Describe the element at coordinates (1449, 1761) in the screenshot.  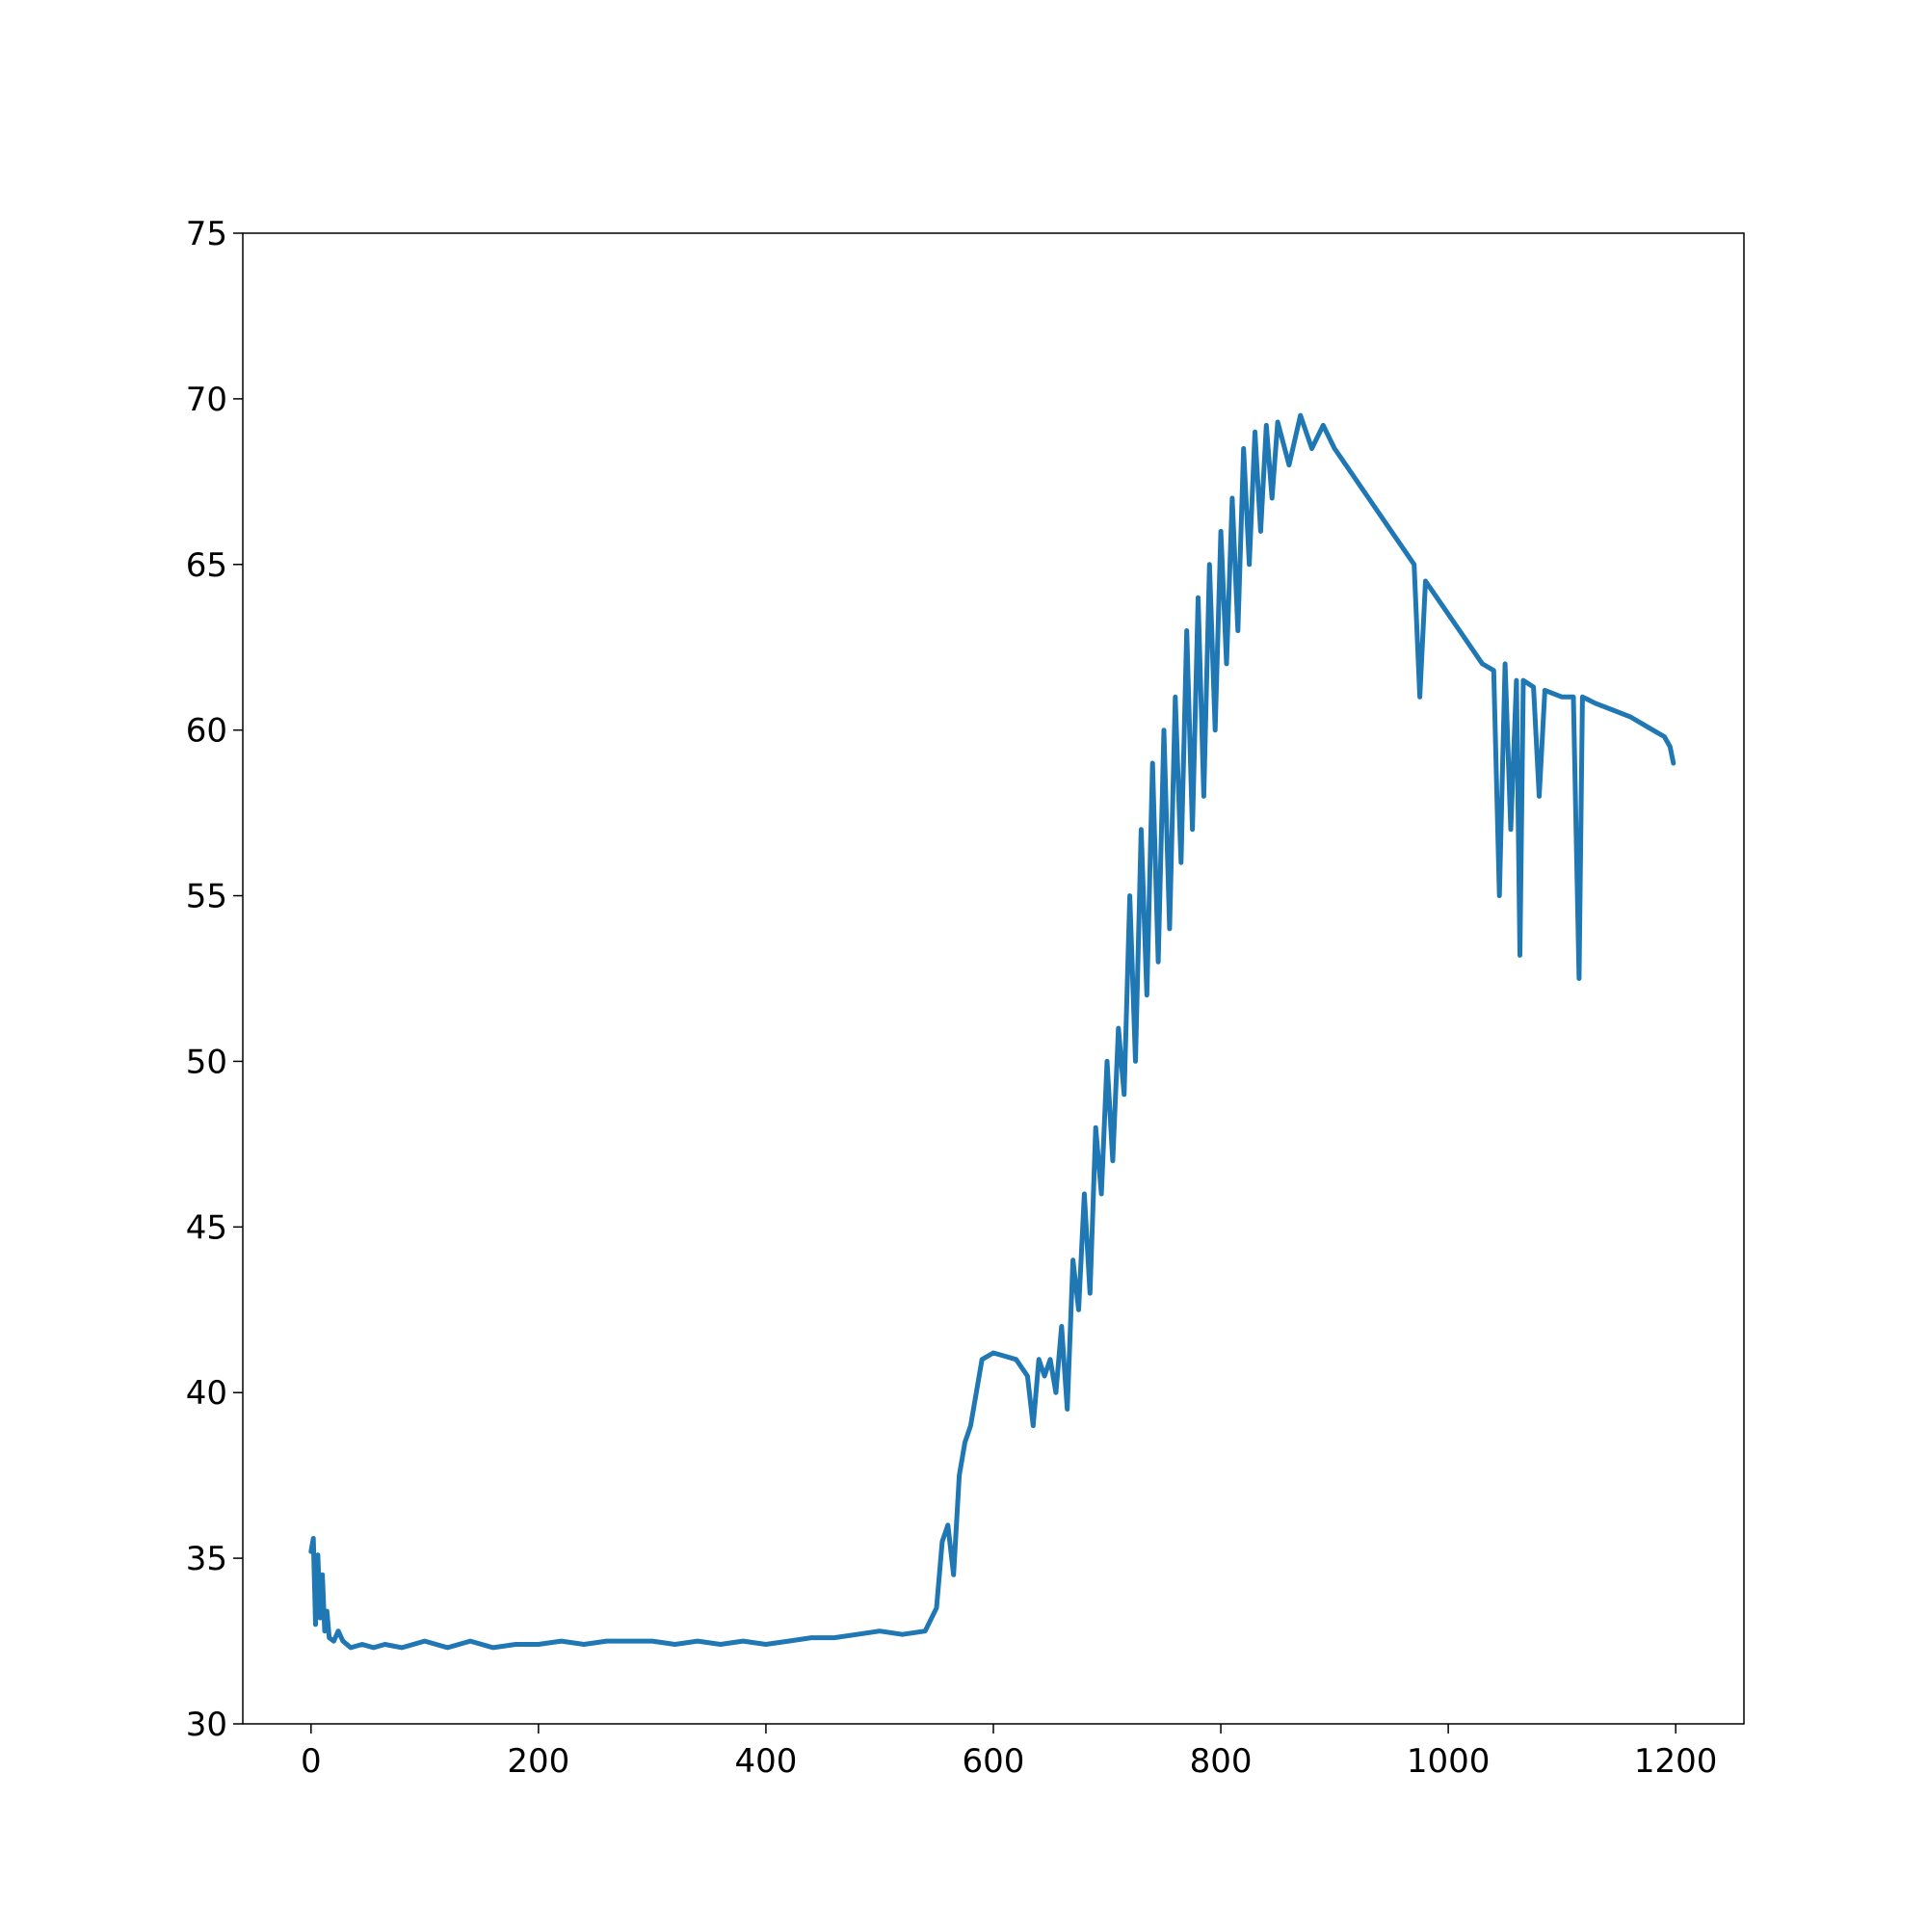
I see `x-tick-label: 1000` at that location.